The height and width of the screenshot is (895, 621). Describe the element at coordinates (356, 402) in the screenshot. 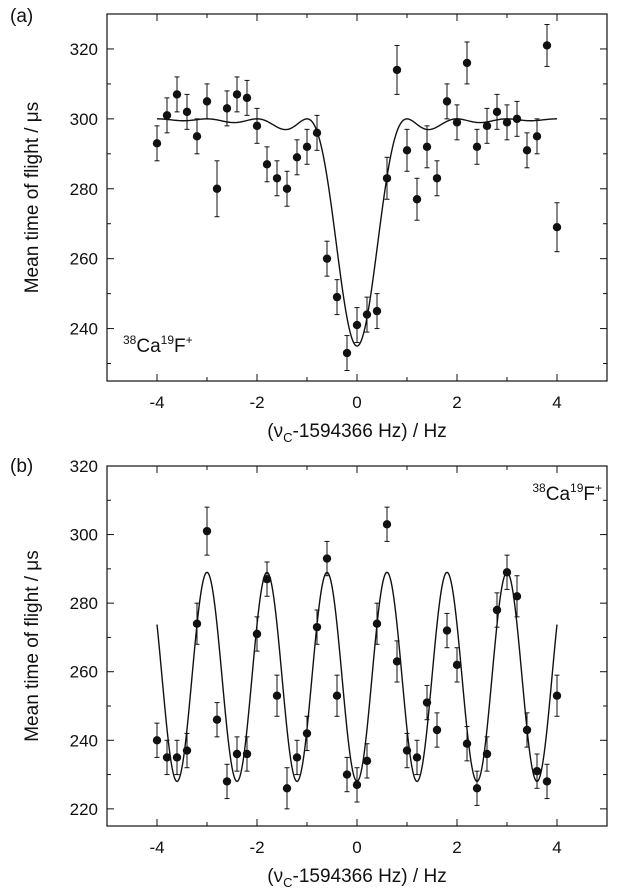

I see `x-tick-label: 0` at that location.